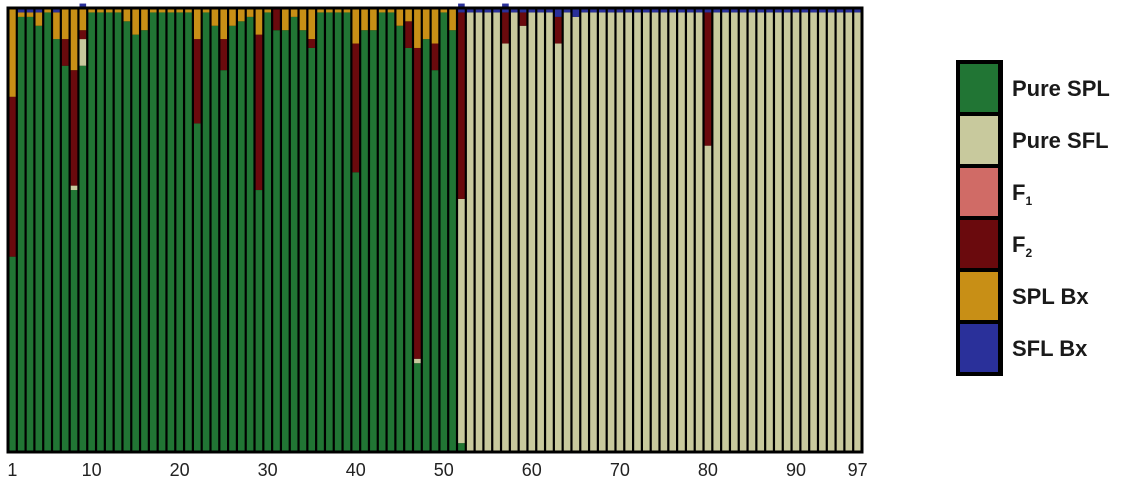 This screenshot has width=1133, height=488. What do you see at coordinates (12, 470) in the screenshot?
I see `x-tick-label-1: 1` at bounding box center [12, 470].